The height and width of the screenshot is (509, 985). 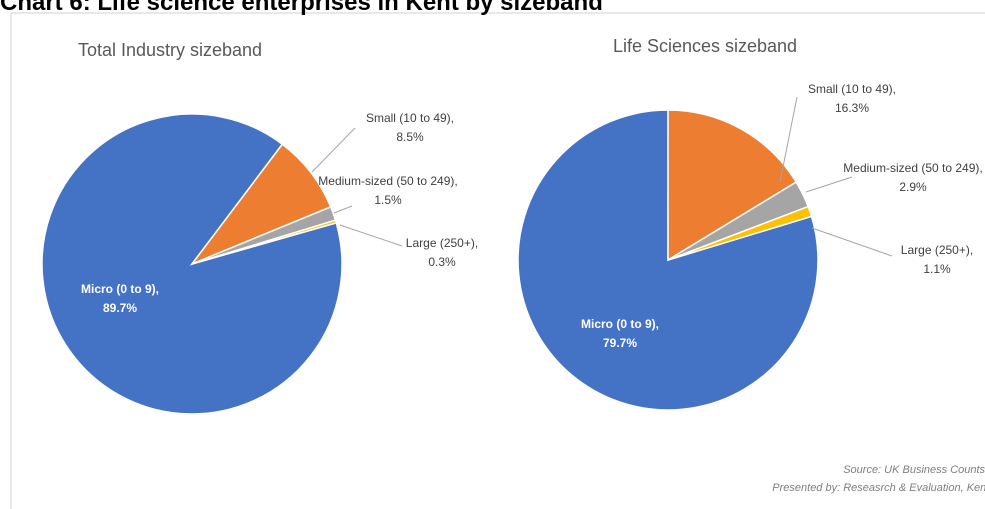 I want to click on source-note: Source: UK Business Counts, ONS, so click(x=914, y=470).